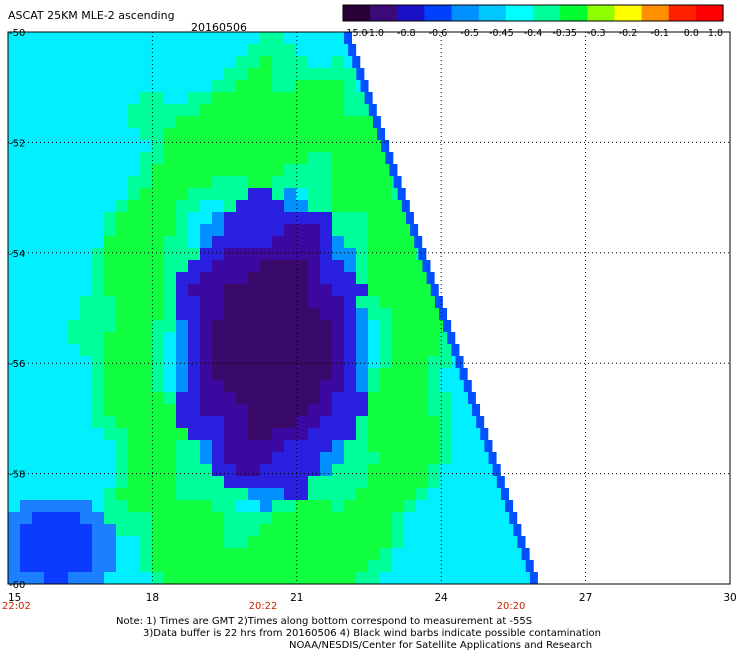  Describe the element at coordinates (17, 585) in the screenshot. I see `y-tick-label: -60` at that location.